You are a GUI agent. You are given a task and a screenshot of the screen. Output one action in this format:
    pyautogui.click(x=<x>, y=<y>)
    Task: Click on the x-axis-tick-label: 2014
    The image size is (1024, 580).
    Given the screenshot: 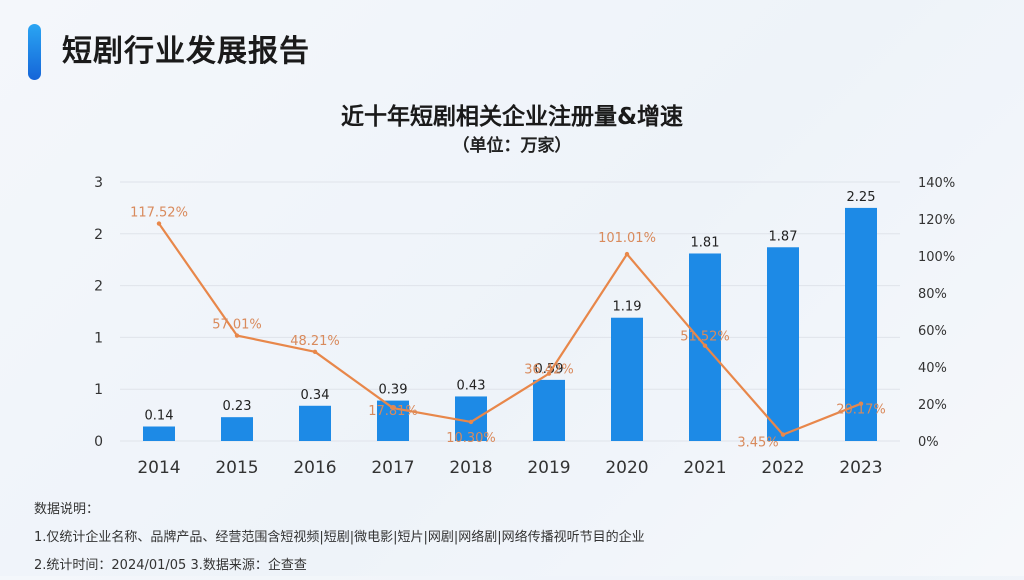 What is the action you would take?
    pyautogui.click(x=158, y=468)
    